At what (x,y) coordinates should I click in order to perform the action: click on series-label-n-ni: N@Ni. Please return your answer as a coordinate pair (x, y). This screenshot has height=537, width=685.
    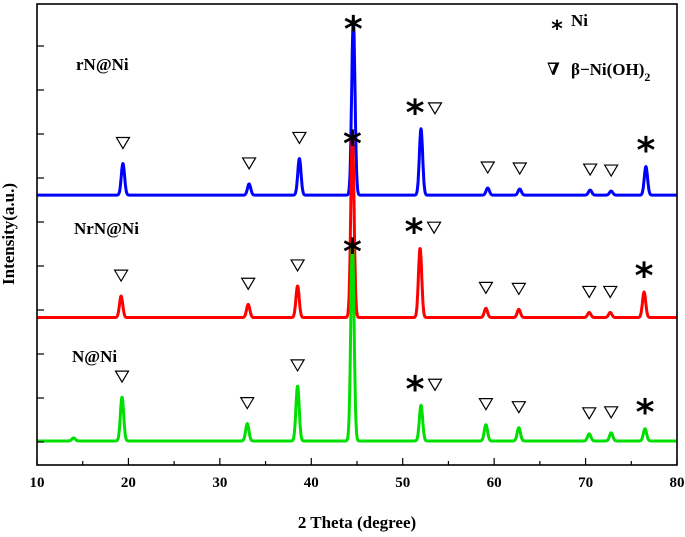
    Looking at the image, I should click on (94, 356).